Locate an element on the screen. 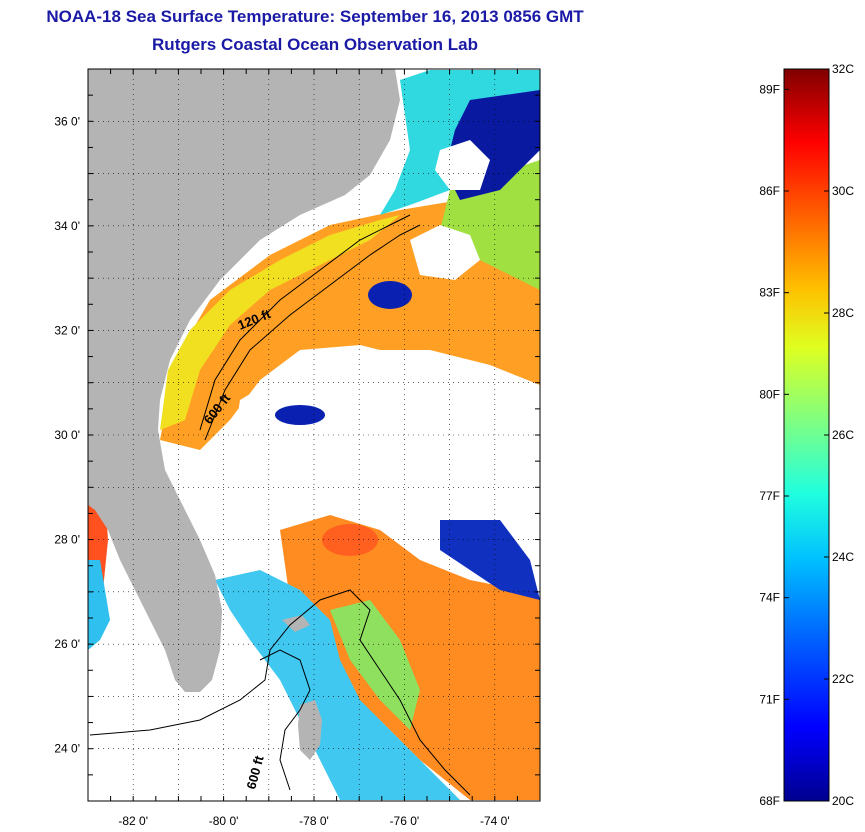 The width and height of the screenshot is (865, 832). colorbar-fahrenheit-label: 86F is located at coordinates (769, 191).